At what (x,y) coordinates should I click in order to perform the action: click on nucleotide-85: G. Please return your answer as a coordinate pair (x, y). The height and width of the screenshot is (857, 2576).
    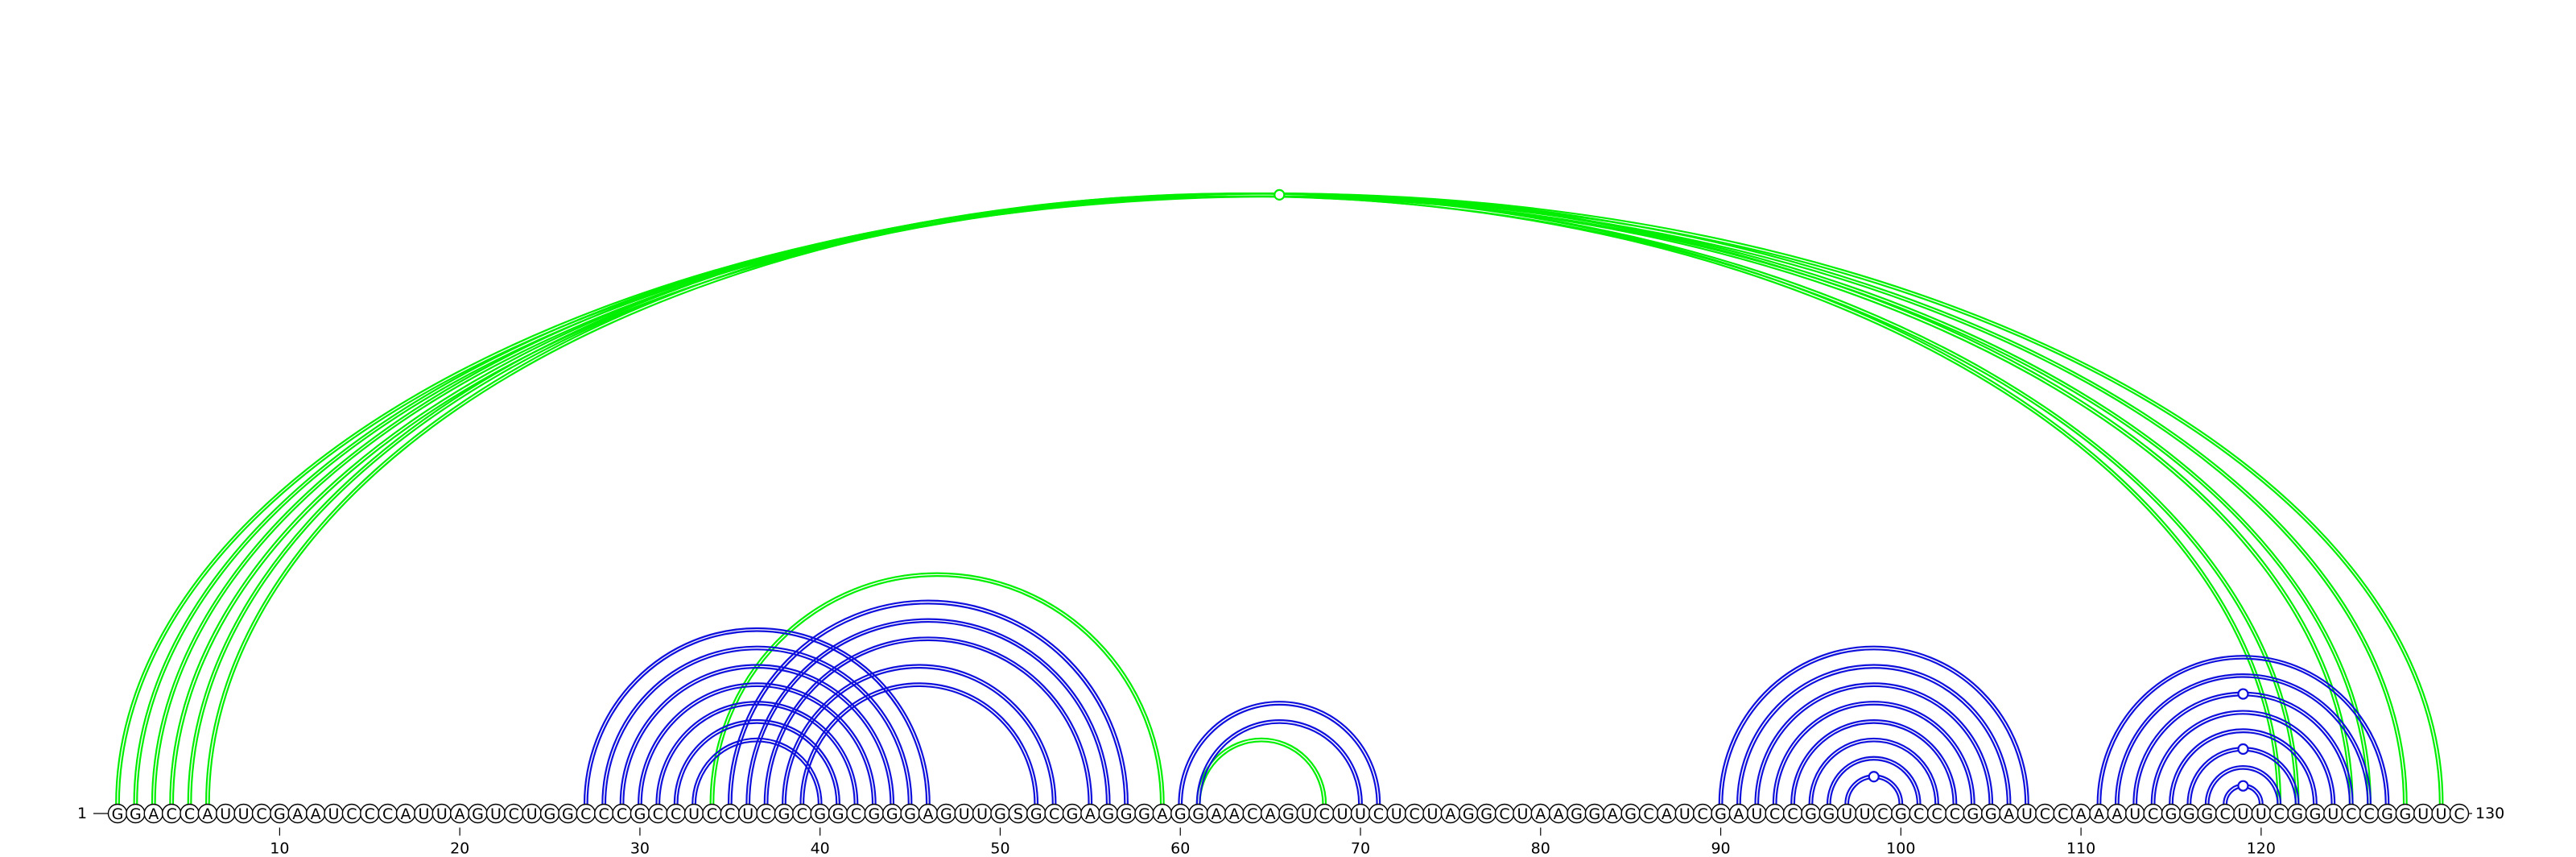
    Looking at the image, I should click on (1630, 813).